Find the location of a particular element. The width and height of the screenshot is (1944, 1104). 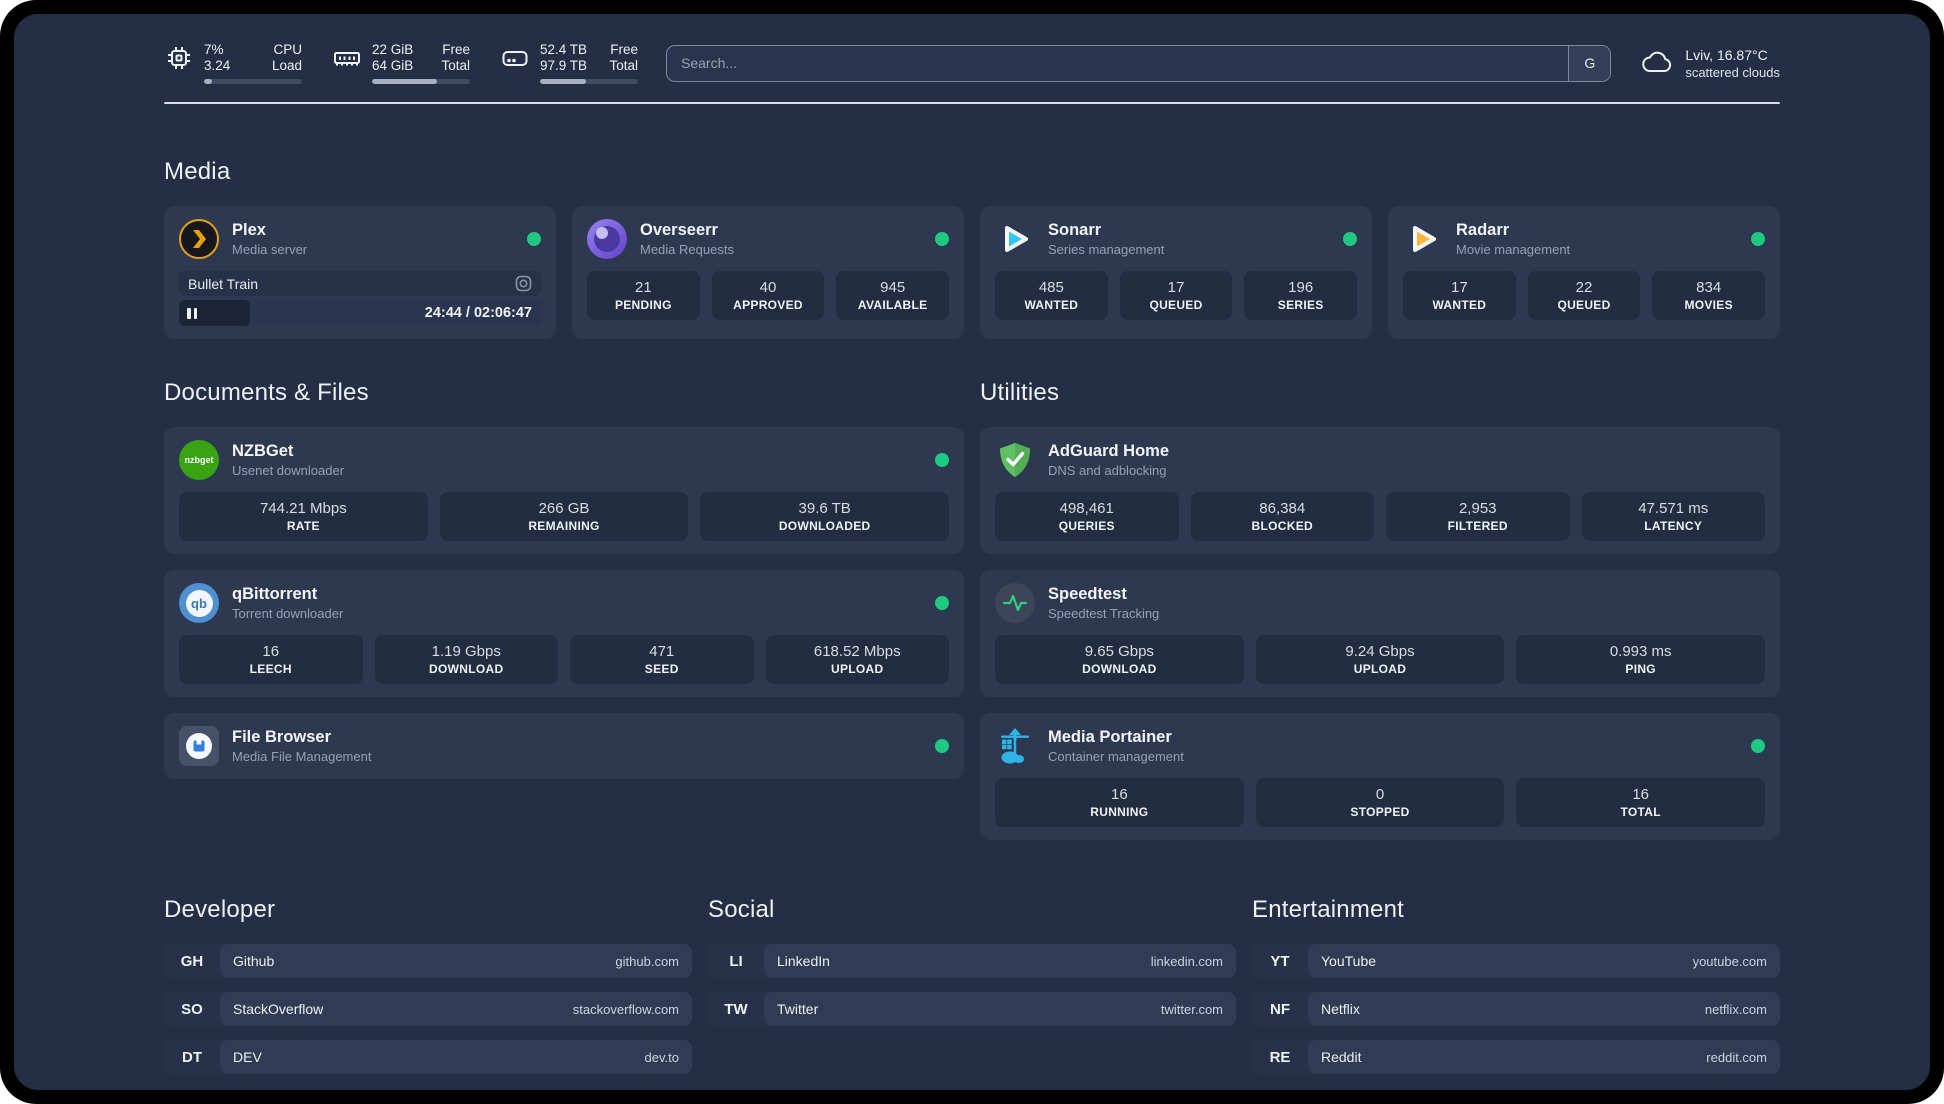

weather-widget: Lviv, 16.87°C scattered clouds is located at coordinates (1709, 63).